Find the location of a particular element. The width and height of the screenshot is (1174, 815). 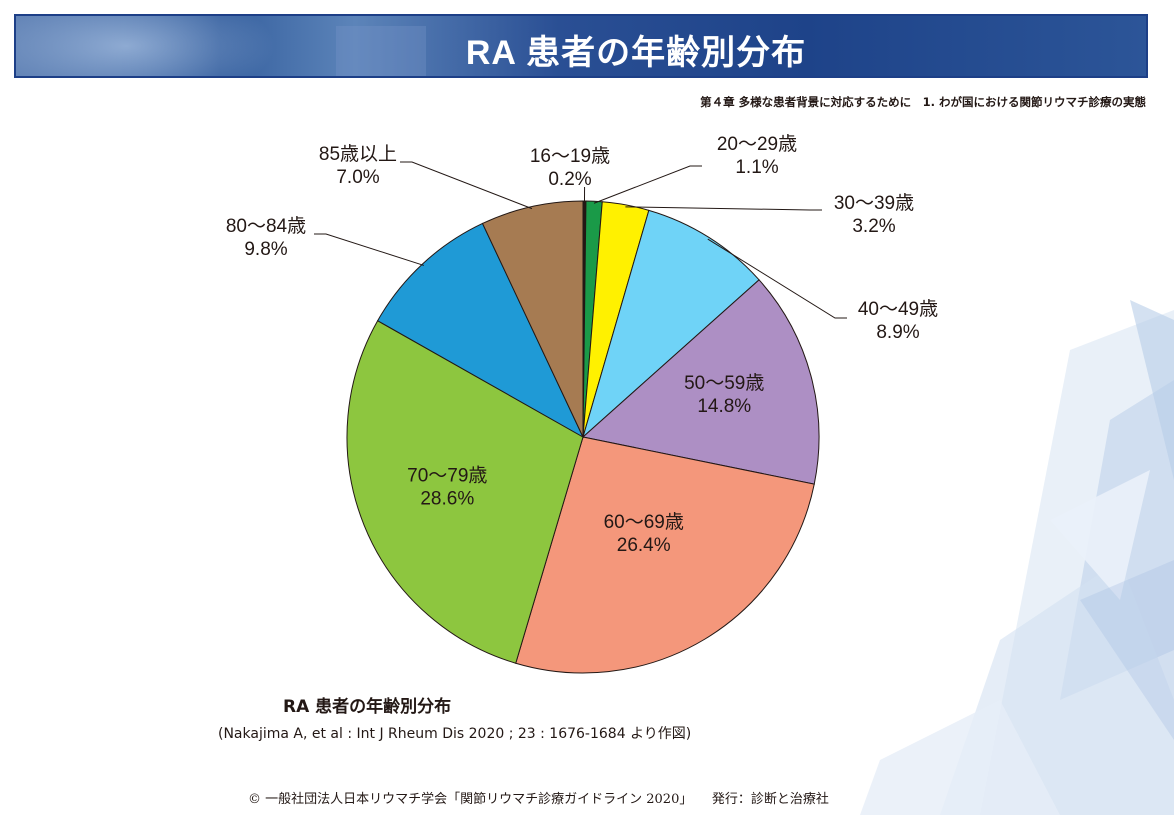

slice-label-value-4: 8.9% is located at coordinates (897, 332).